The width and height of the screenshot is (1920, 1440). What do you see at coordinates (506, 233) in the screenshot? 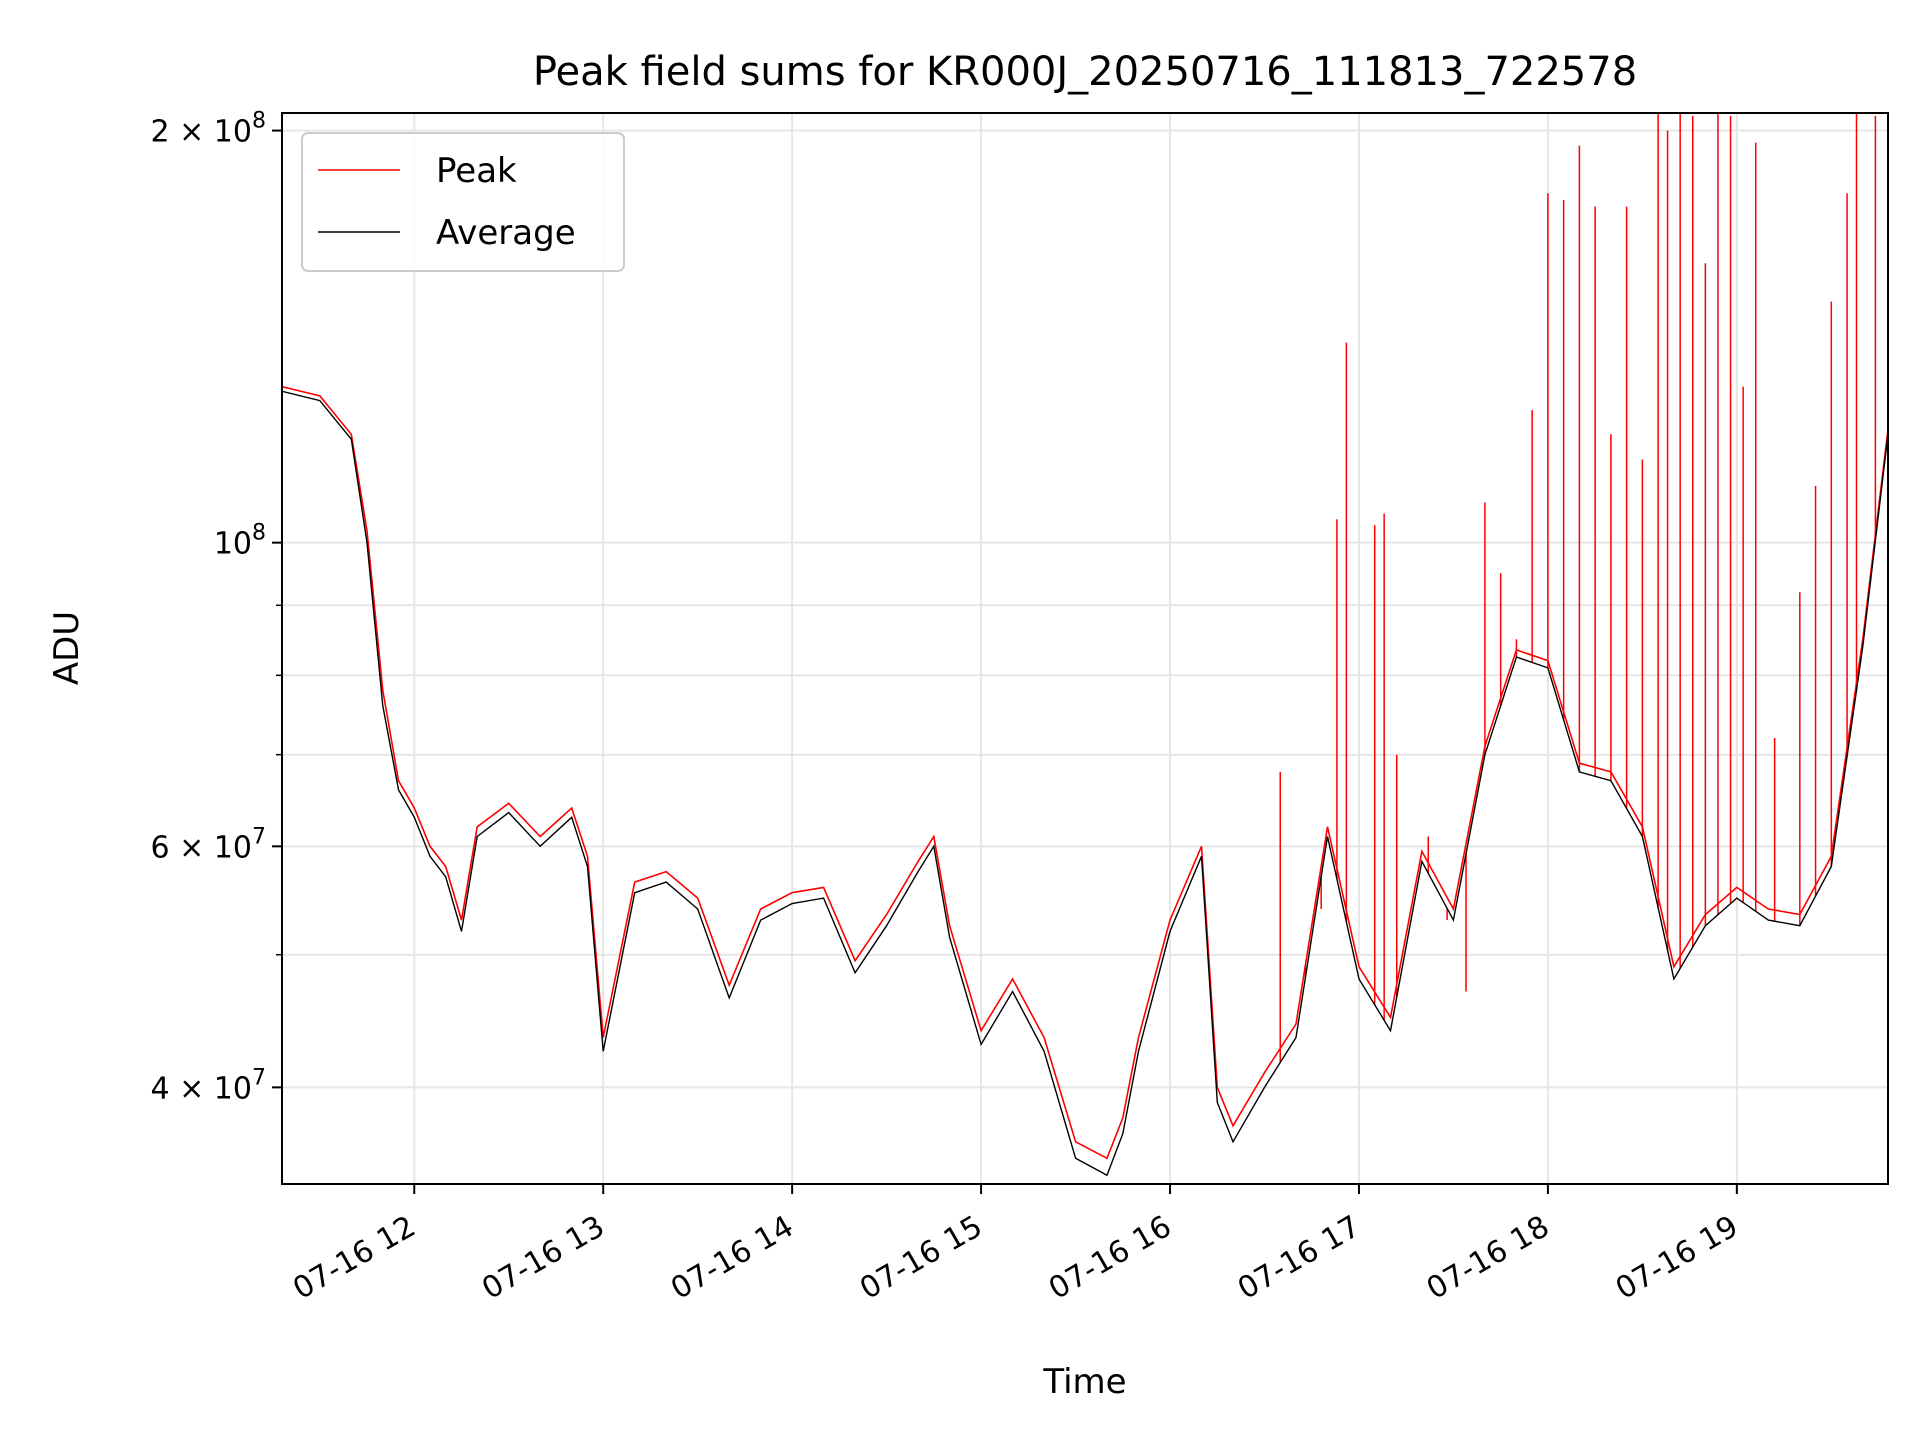
I see `legend-average-label: Average` at bounding box center [506, 233].